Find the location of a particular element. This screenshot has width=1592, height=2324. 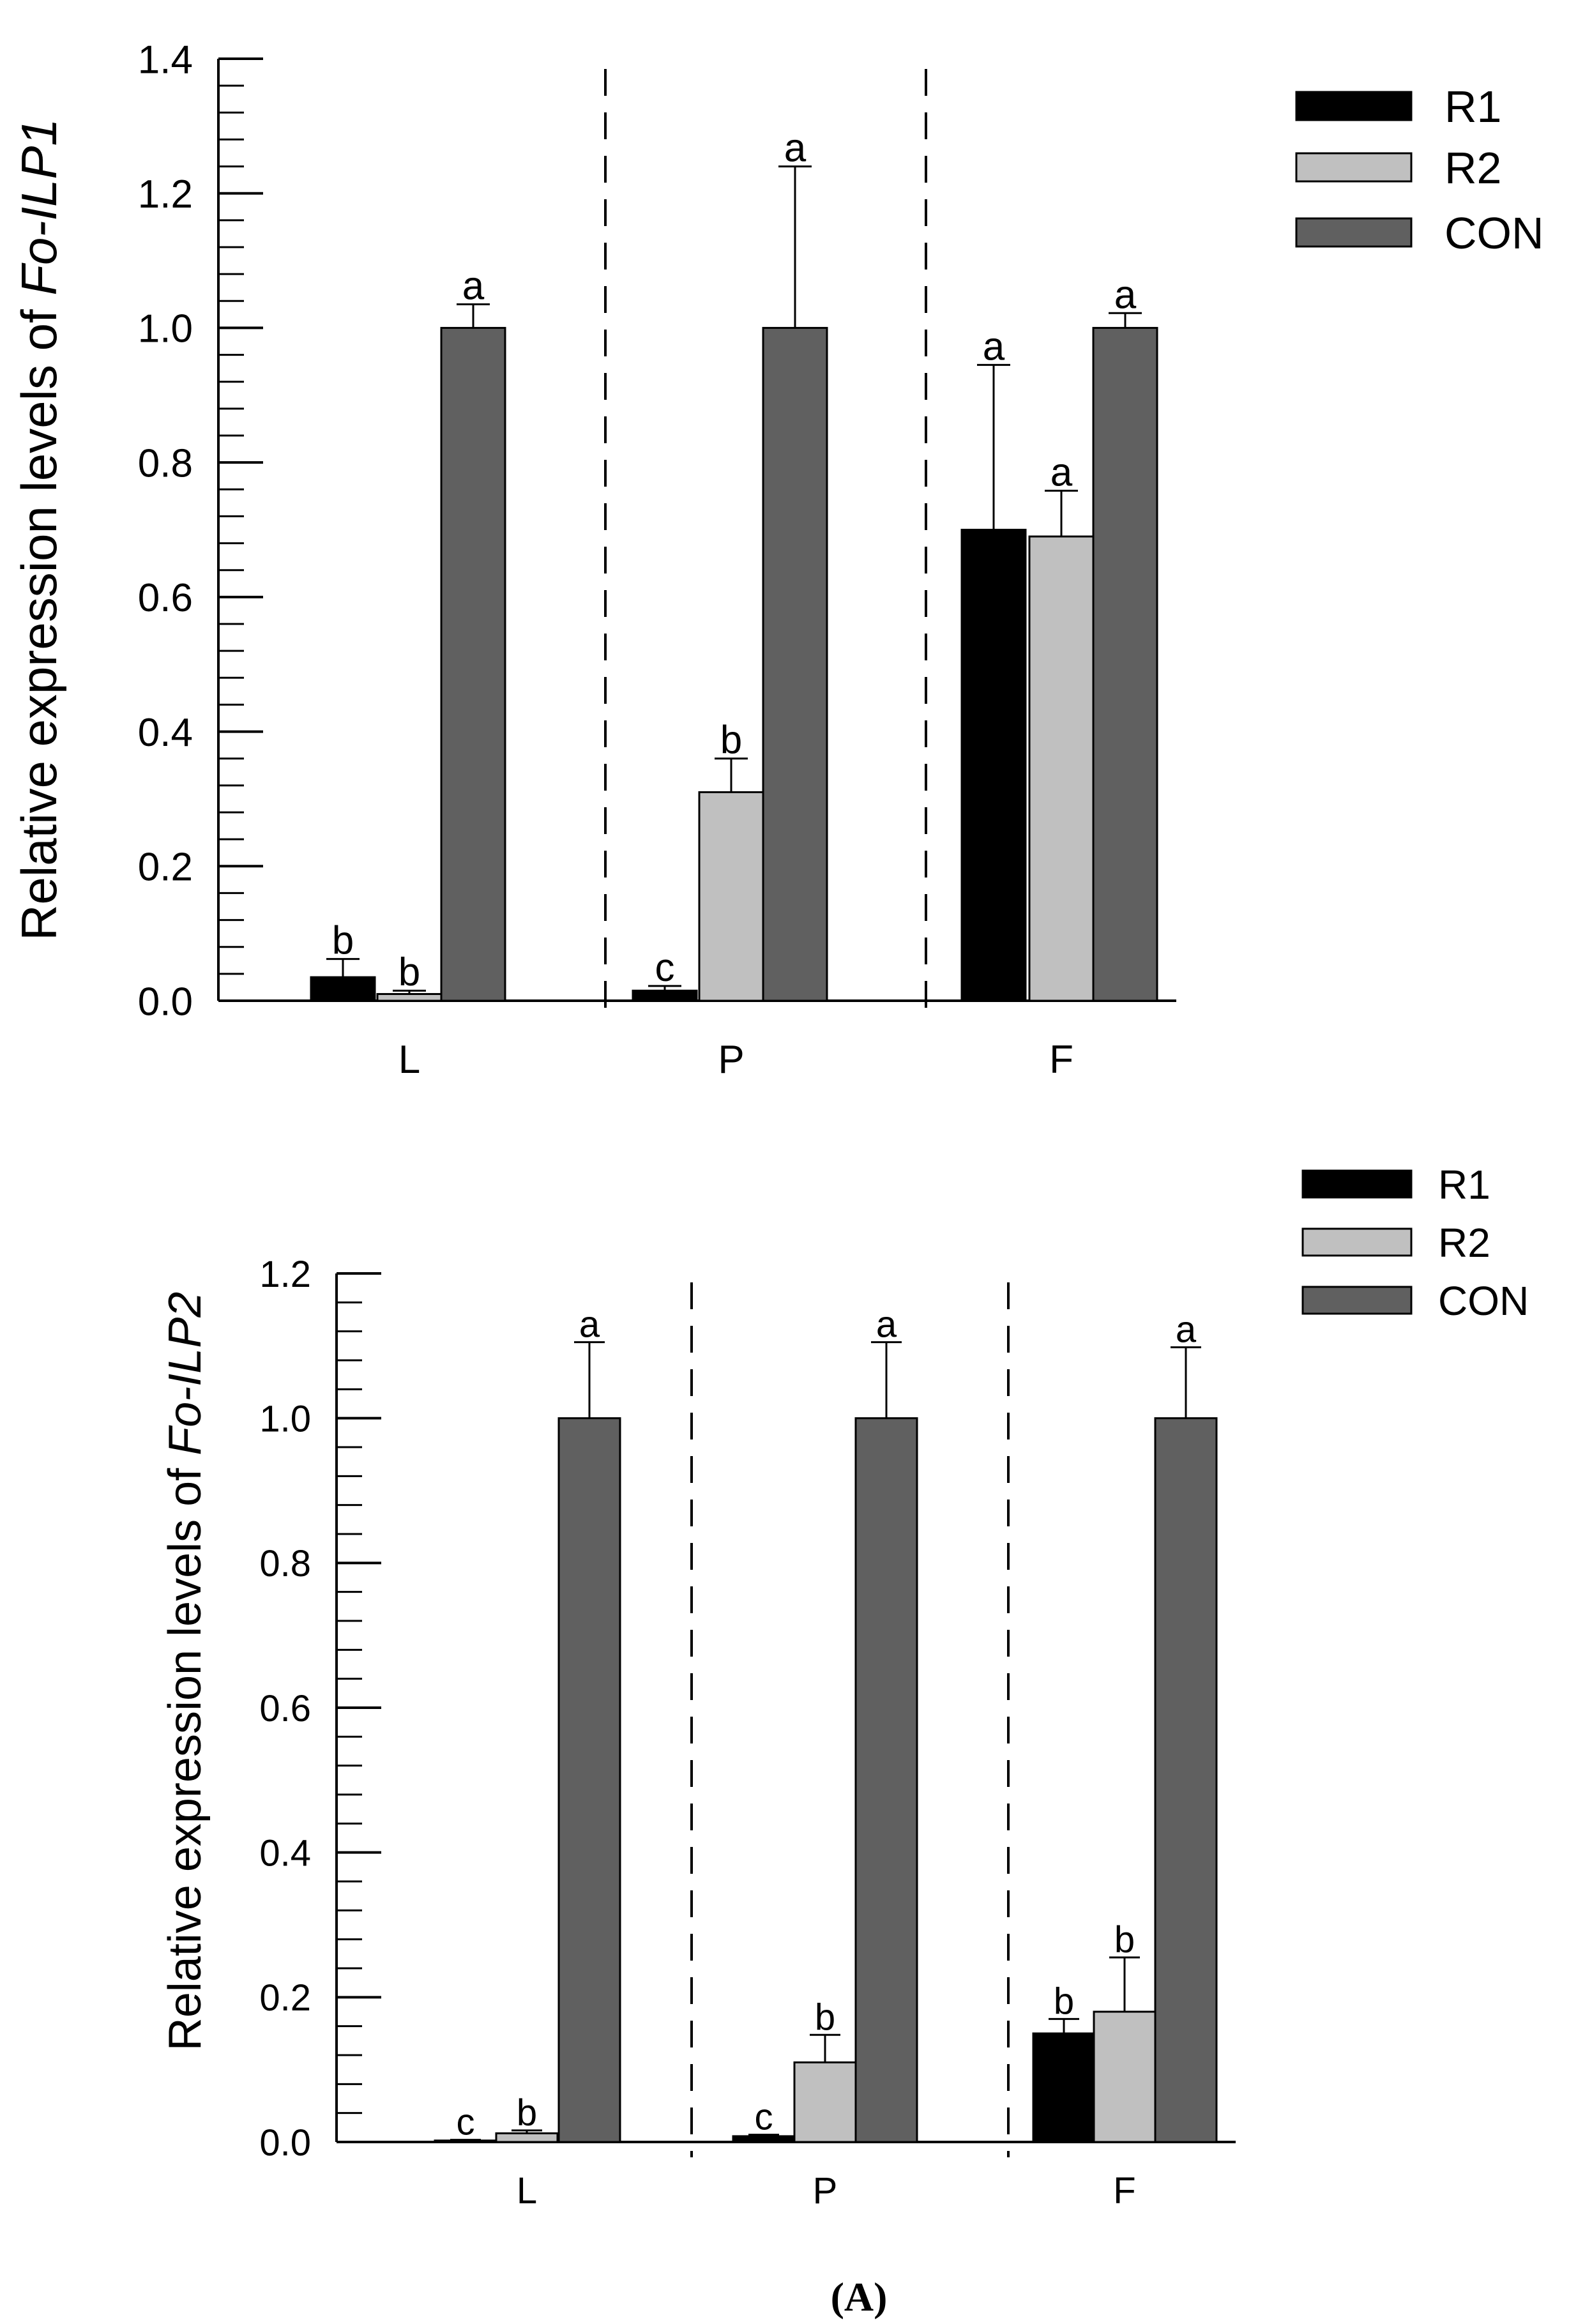

y-axis-label: Relative expression levels of Fo-ILP1 is located at coordinates (39, 529).